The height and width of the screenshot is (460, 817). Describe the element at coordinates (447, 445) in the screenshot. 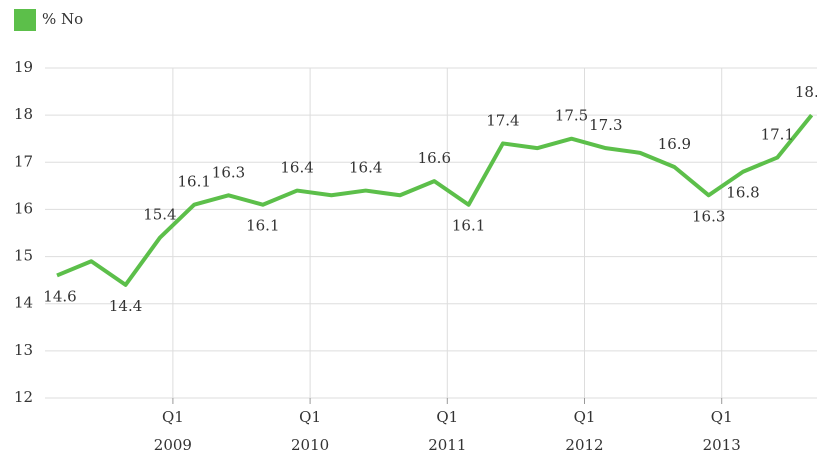

I see `x-tick-label: 2011` at that location.